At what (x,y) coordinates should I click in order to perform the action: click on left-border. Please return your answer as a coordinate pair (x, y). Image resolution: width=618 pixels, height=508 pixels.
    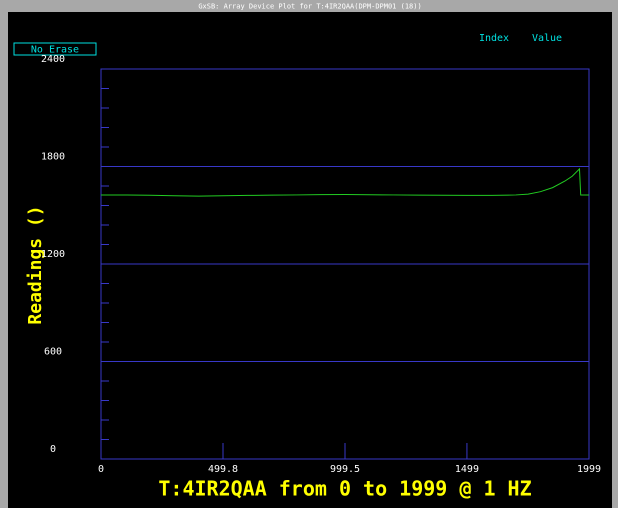
    Looking at the image, I should click on (4, 254).